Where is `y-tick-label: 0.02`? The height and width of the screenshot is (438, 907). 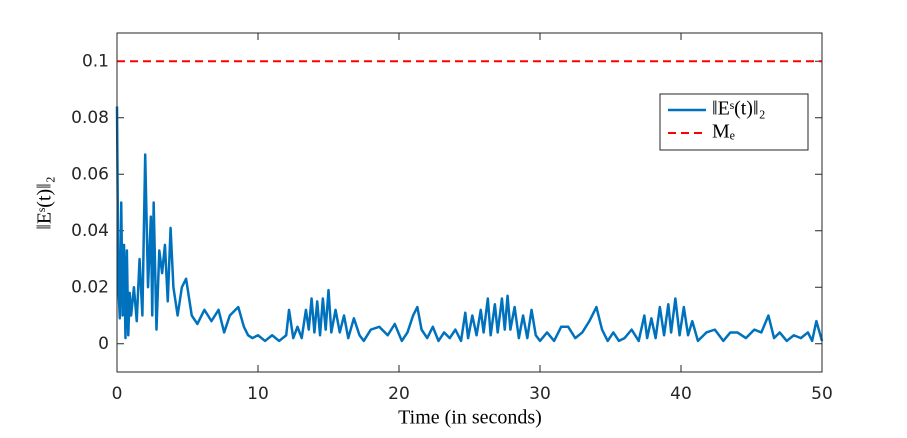
y-tick-label: 0.02 is located at coordinates (90, 287).